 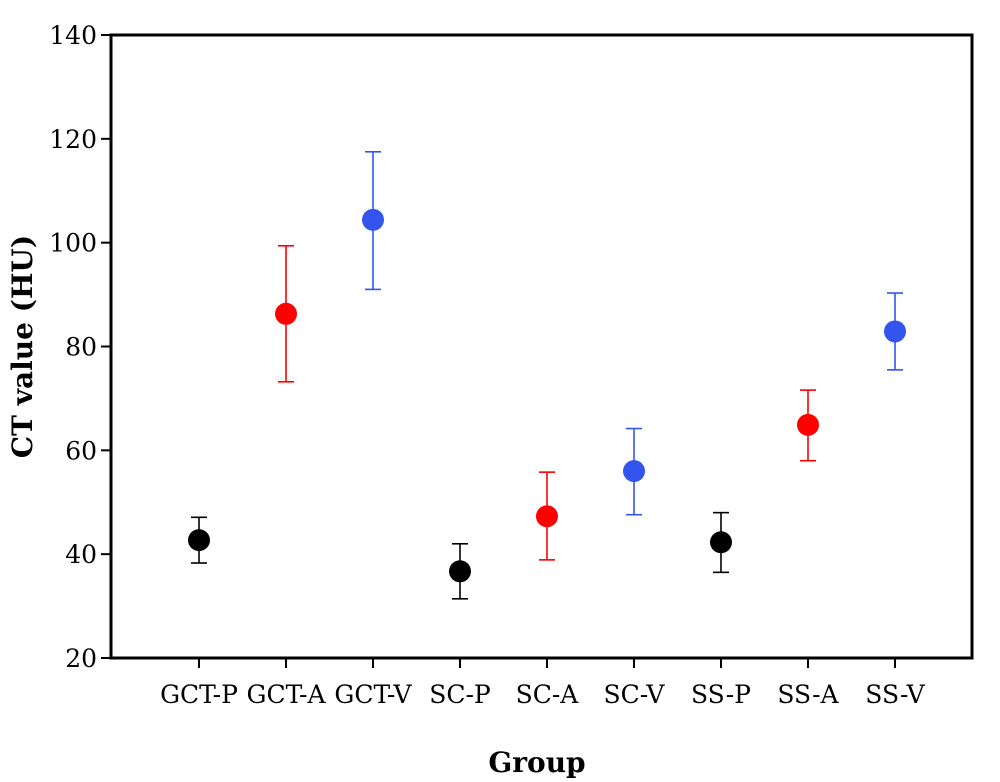 I want to click on x-tick-label: SC-V, so click(x=635, y=694).